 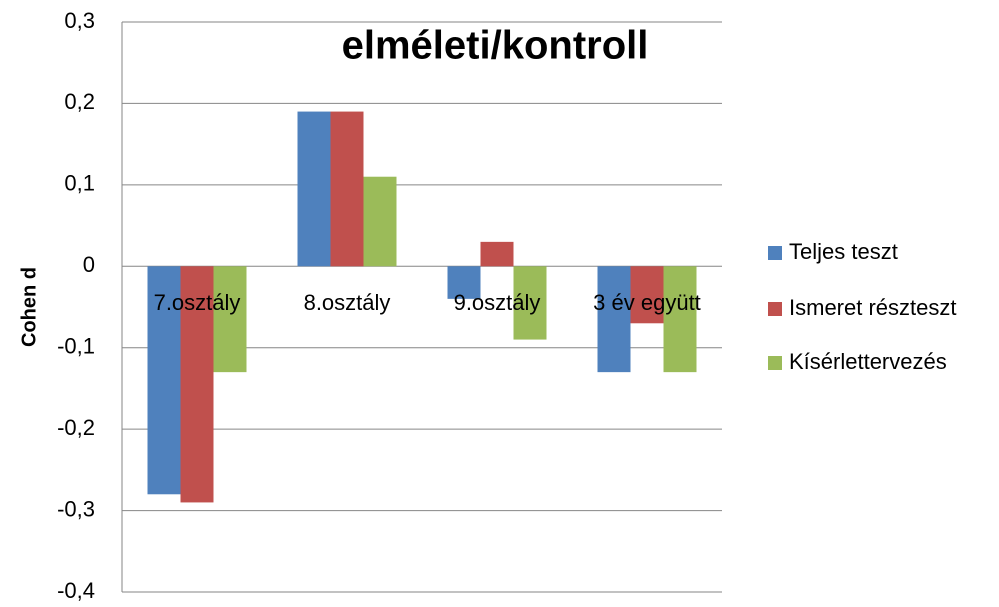 I want to click on x-tick-label: 8.osztály, so click(x=347, y=302).